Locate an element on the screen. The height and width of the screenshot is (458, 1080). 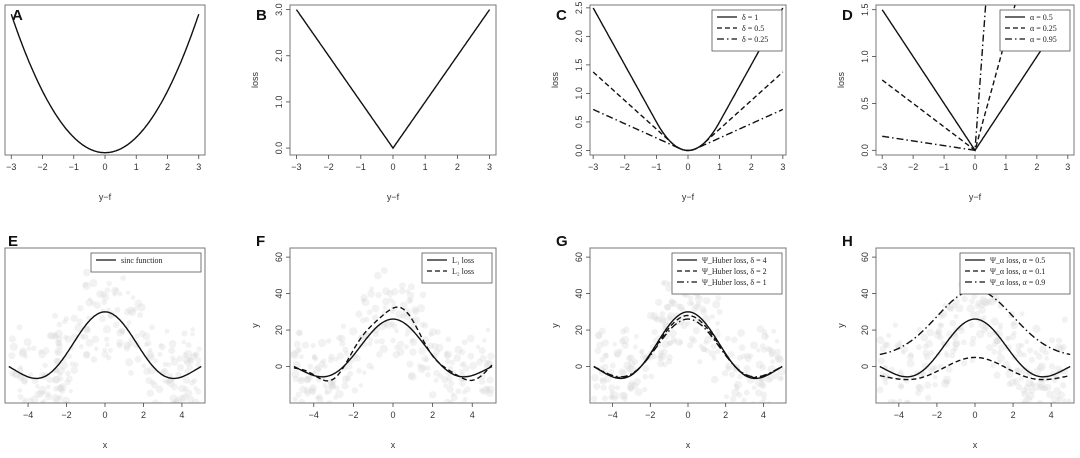
legend: δ = 1 δ = 0.5 δ = 0.25 is located at coordinates (747, 30).